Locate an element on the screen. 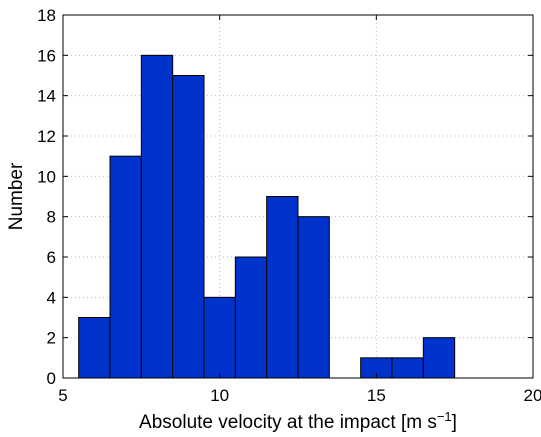  y-tick-label: 16 is located at coordinates (46, 55).